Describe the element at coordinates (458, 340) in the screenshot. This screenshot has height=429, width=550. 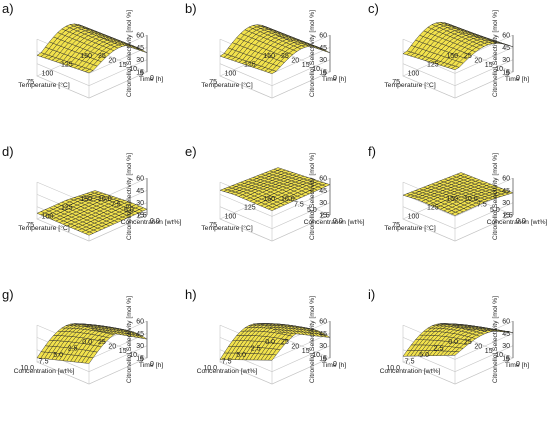
I see `surface-mesh-i` at that location.